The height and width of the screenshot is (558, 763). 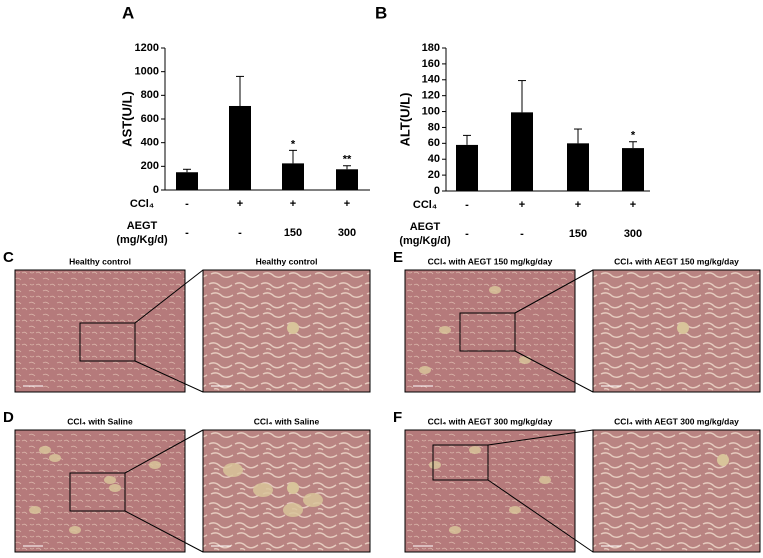 I want to click on y-tick-label: 180, so click(x=431, y=48).